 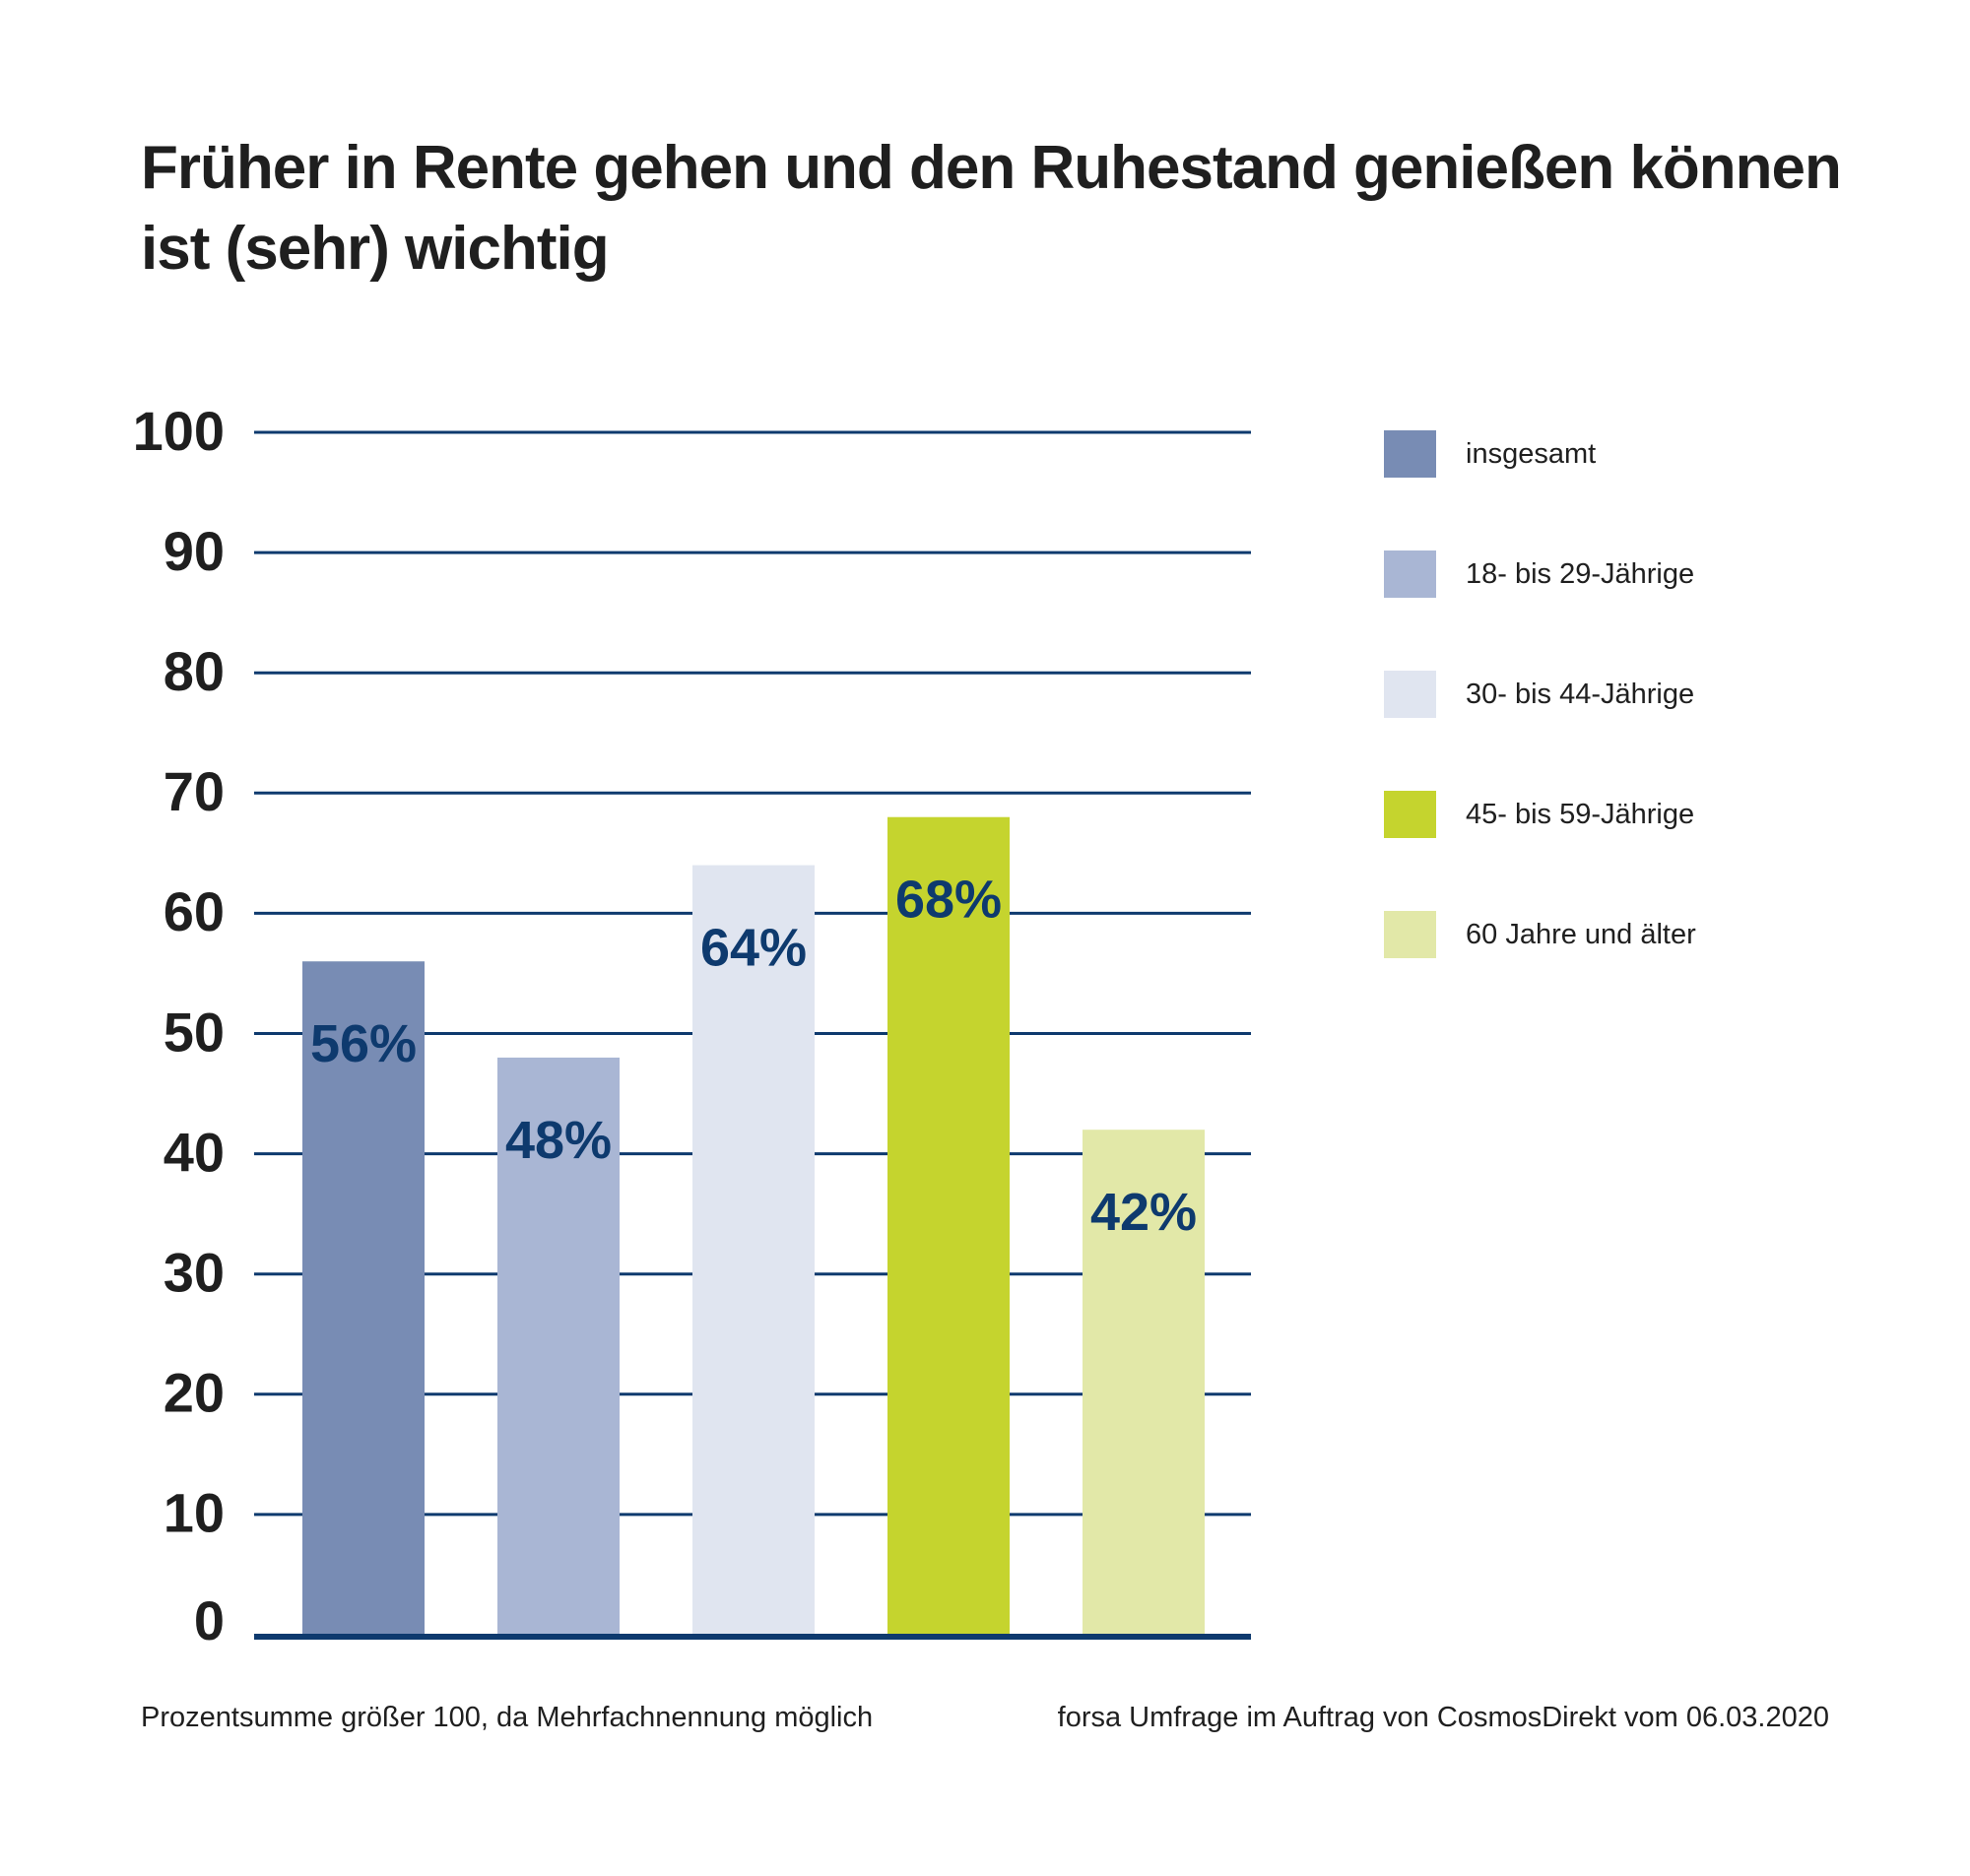 What do you see at coordinates (194, 911) in the screenshot?
I see `y-tick-label-60: 60` at bounding box center [194, 911].